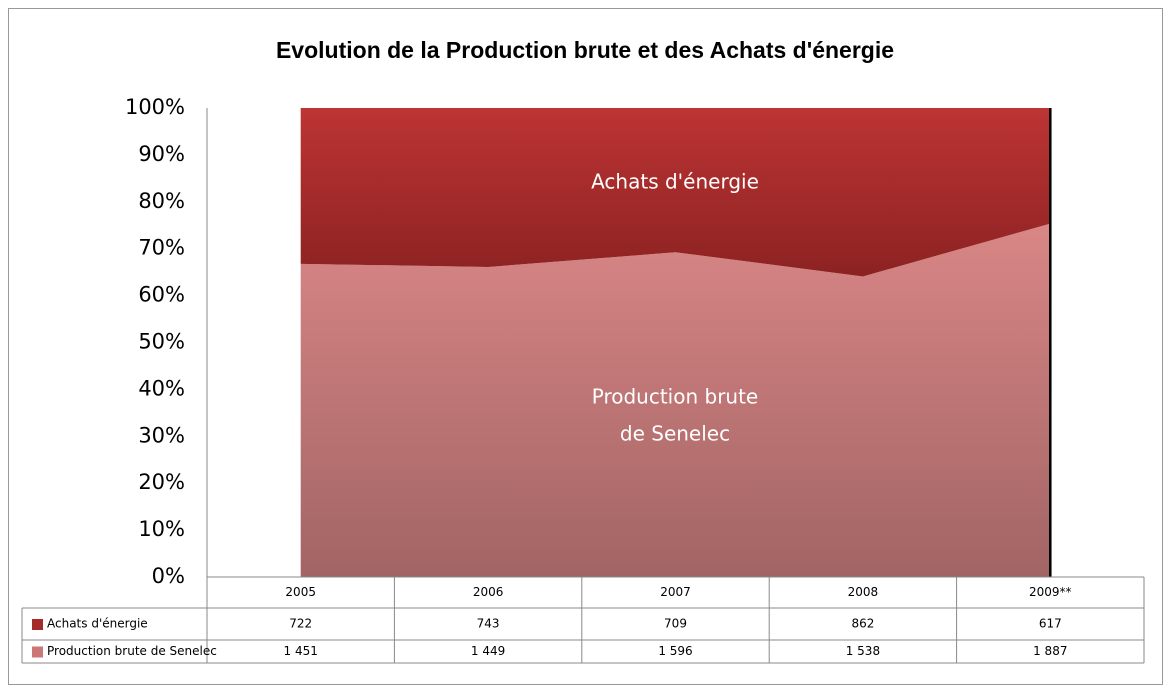 The width and height of the screenshot is (1171, 697). Describe the element at coordinates (1050, 624) in the screenshot. I see `data-label: 617` at that location.